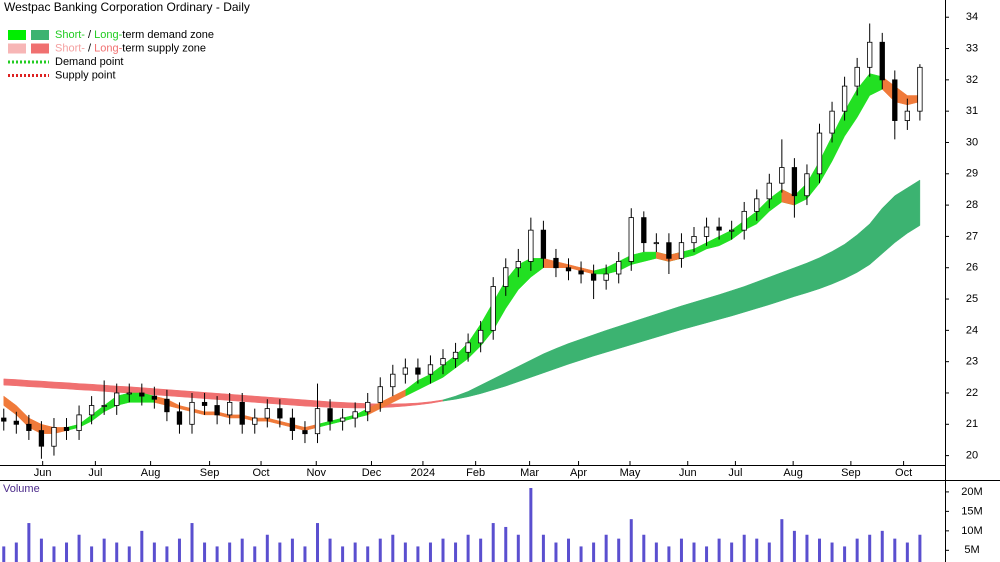  I want to click on y-tick-label: 23, so click(972, 362).